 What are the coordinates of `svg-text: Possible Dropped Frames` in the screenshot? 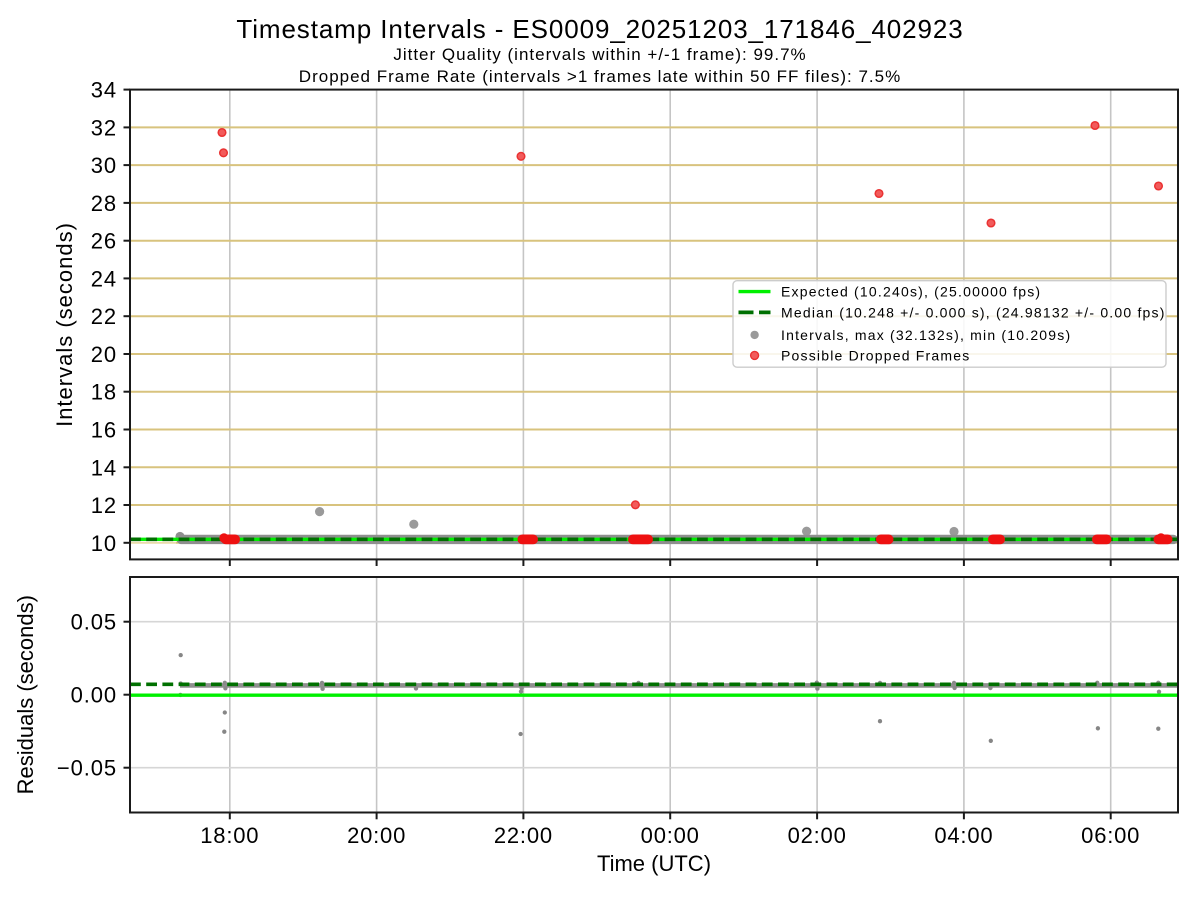 It's located at (875, 355).